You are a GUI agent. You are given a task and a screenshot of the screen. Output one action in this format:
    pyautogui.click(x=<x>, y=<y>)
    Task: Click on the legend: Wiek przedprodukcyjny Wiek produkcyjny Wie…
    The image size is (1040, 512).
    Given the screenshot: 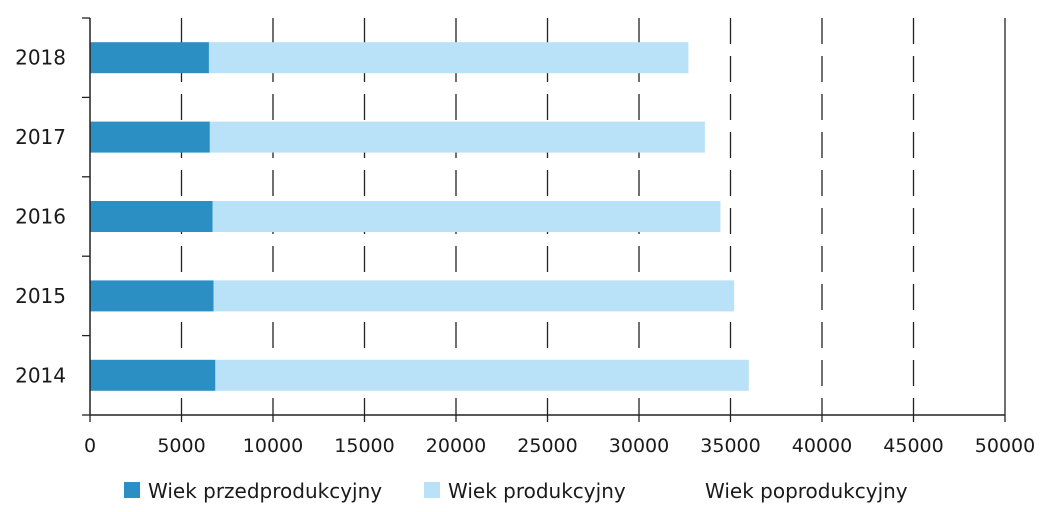 What is the action you would take?
    pyautogui.click(x=516, y=491)
    